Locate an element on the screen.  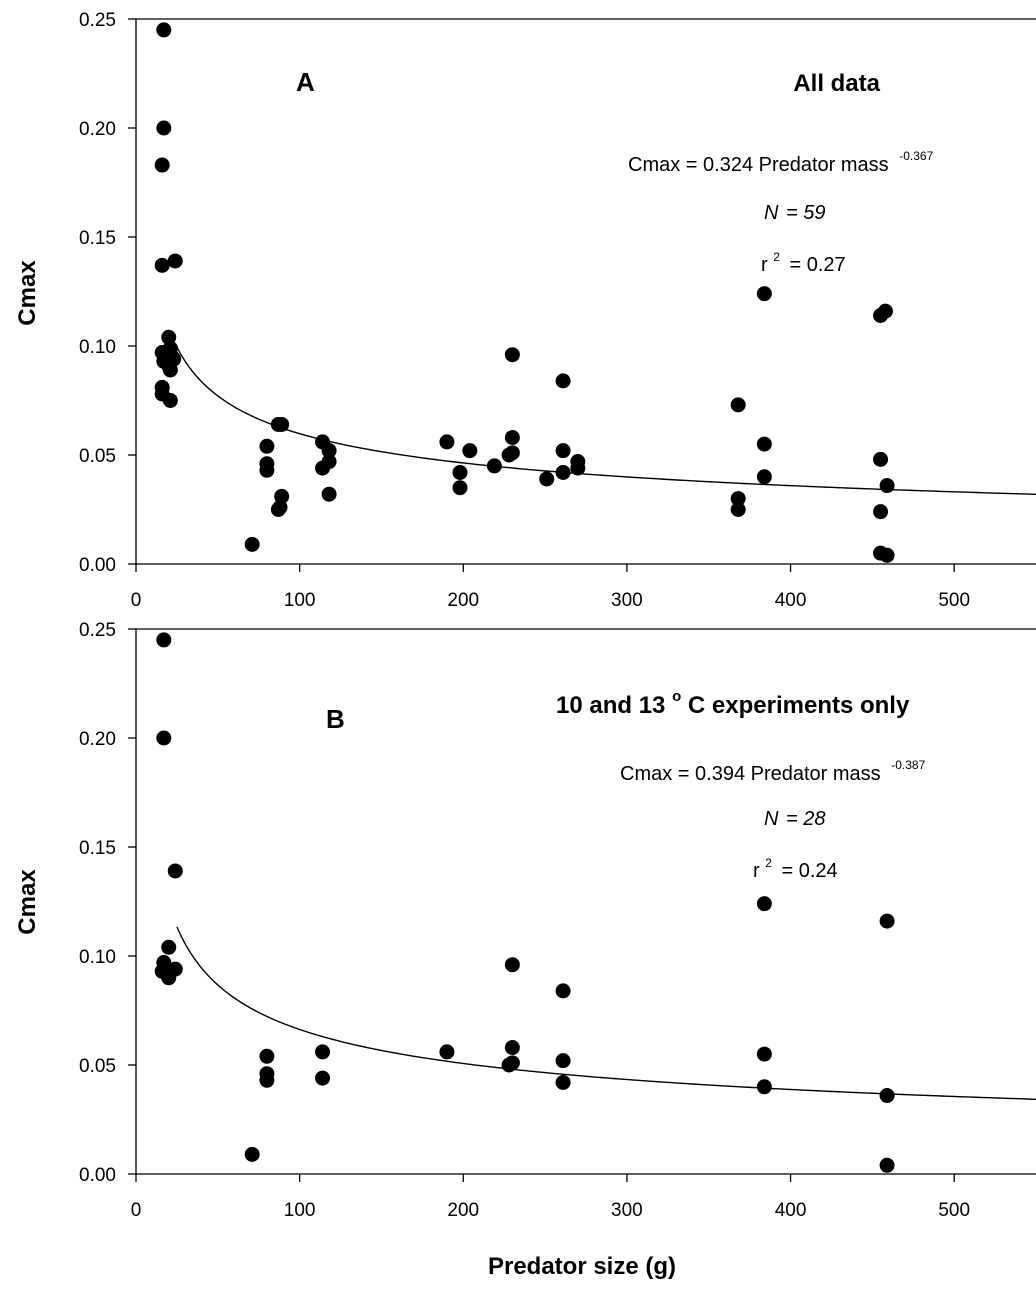
panel-b-r2: r 2 = 0.24 is located at coordinates (795, 866).